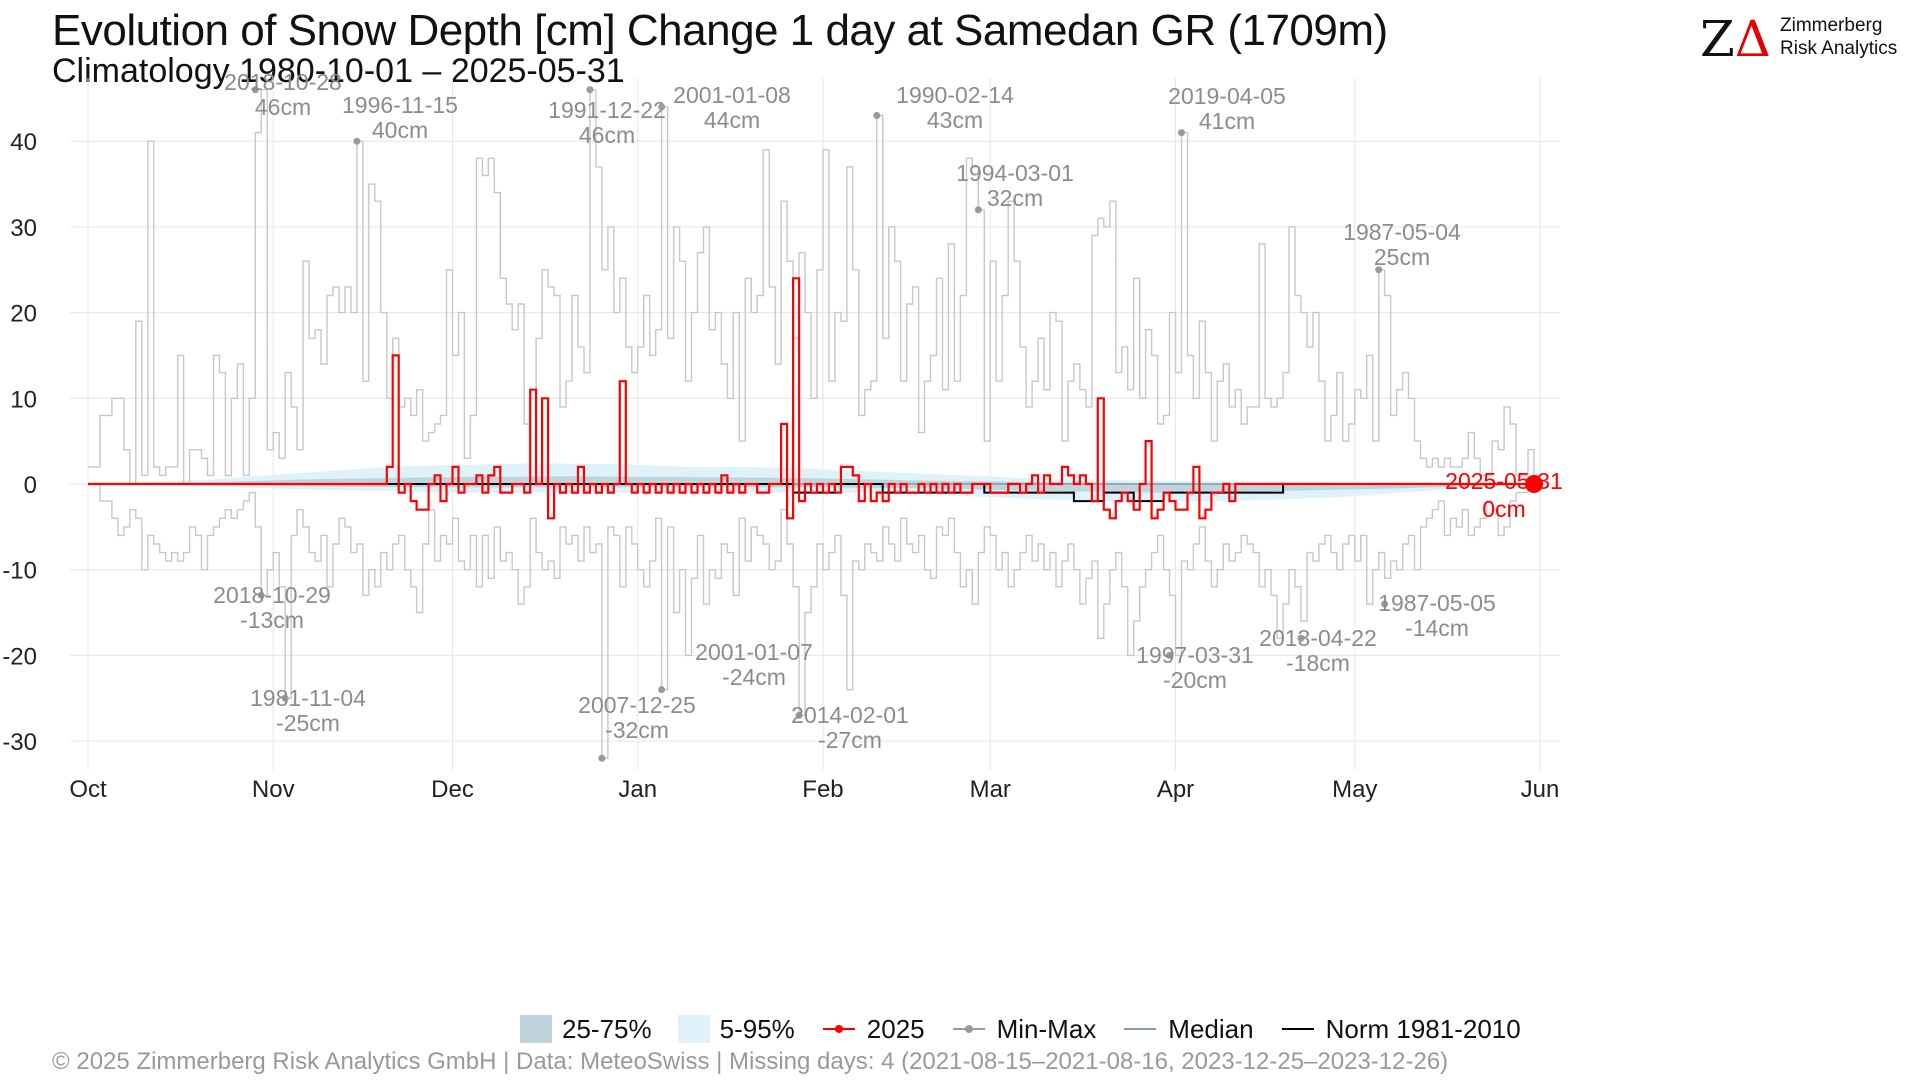 The width and height of the screenshot is (1920, 1080). I want to click on logo-text: Zimmerberg Risk Analytics, so click(1838, 37).